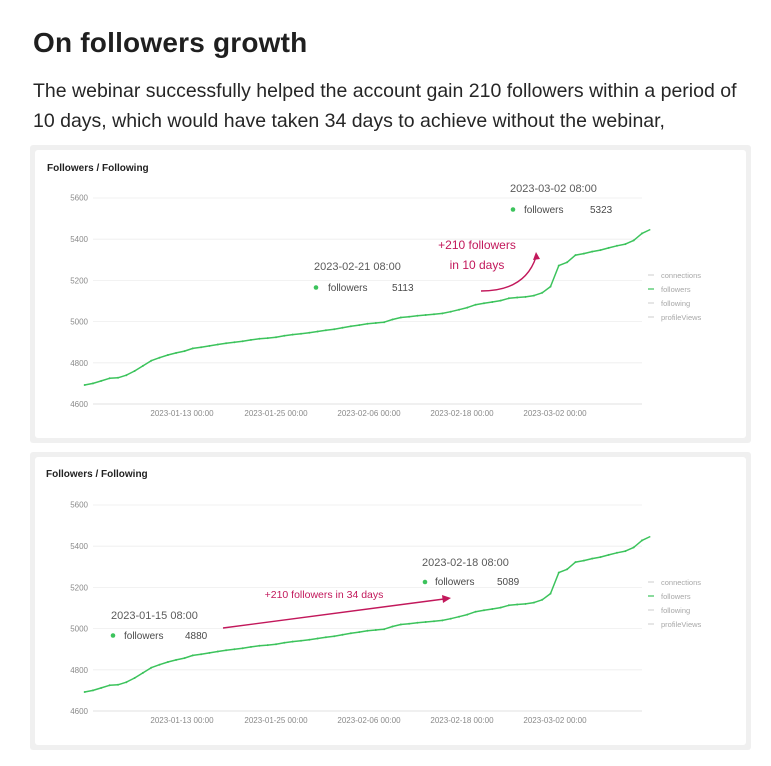 Image resolution: width=771 pixels, height=766 pixels. I want to click on tooltip-date: 2023-01-15 08:00, so click(154, 616).